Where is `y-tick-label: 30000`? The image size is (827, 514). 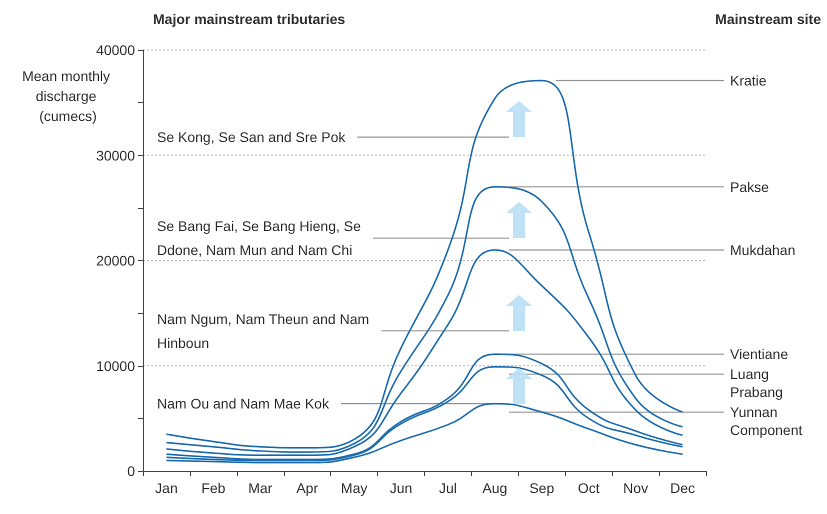 y-tick-label: 30000 is located at coordinates (116, 155).